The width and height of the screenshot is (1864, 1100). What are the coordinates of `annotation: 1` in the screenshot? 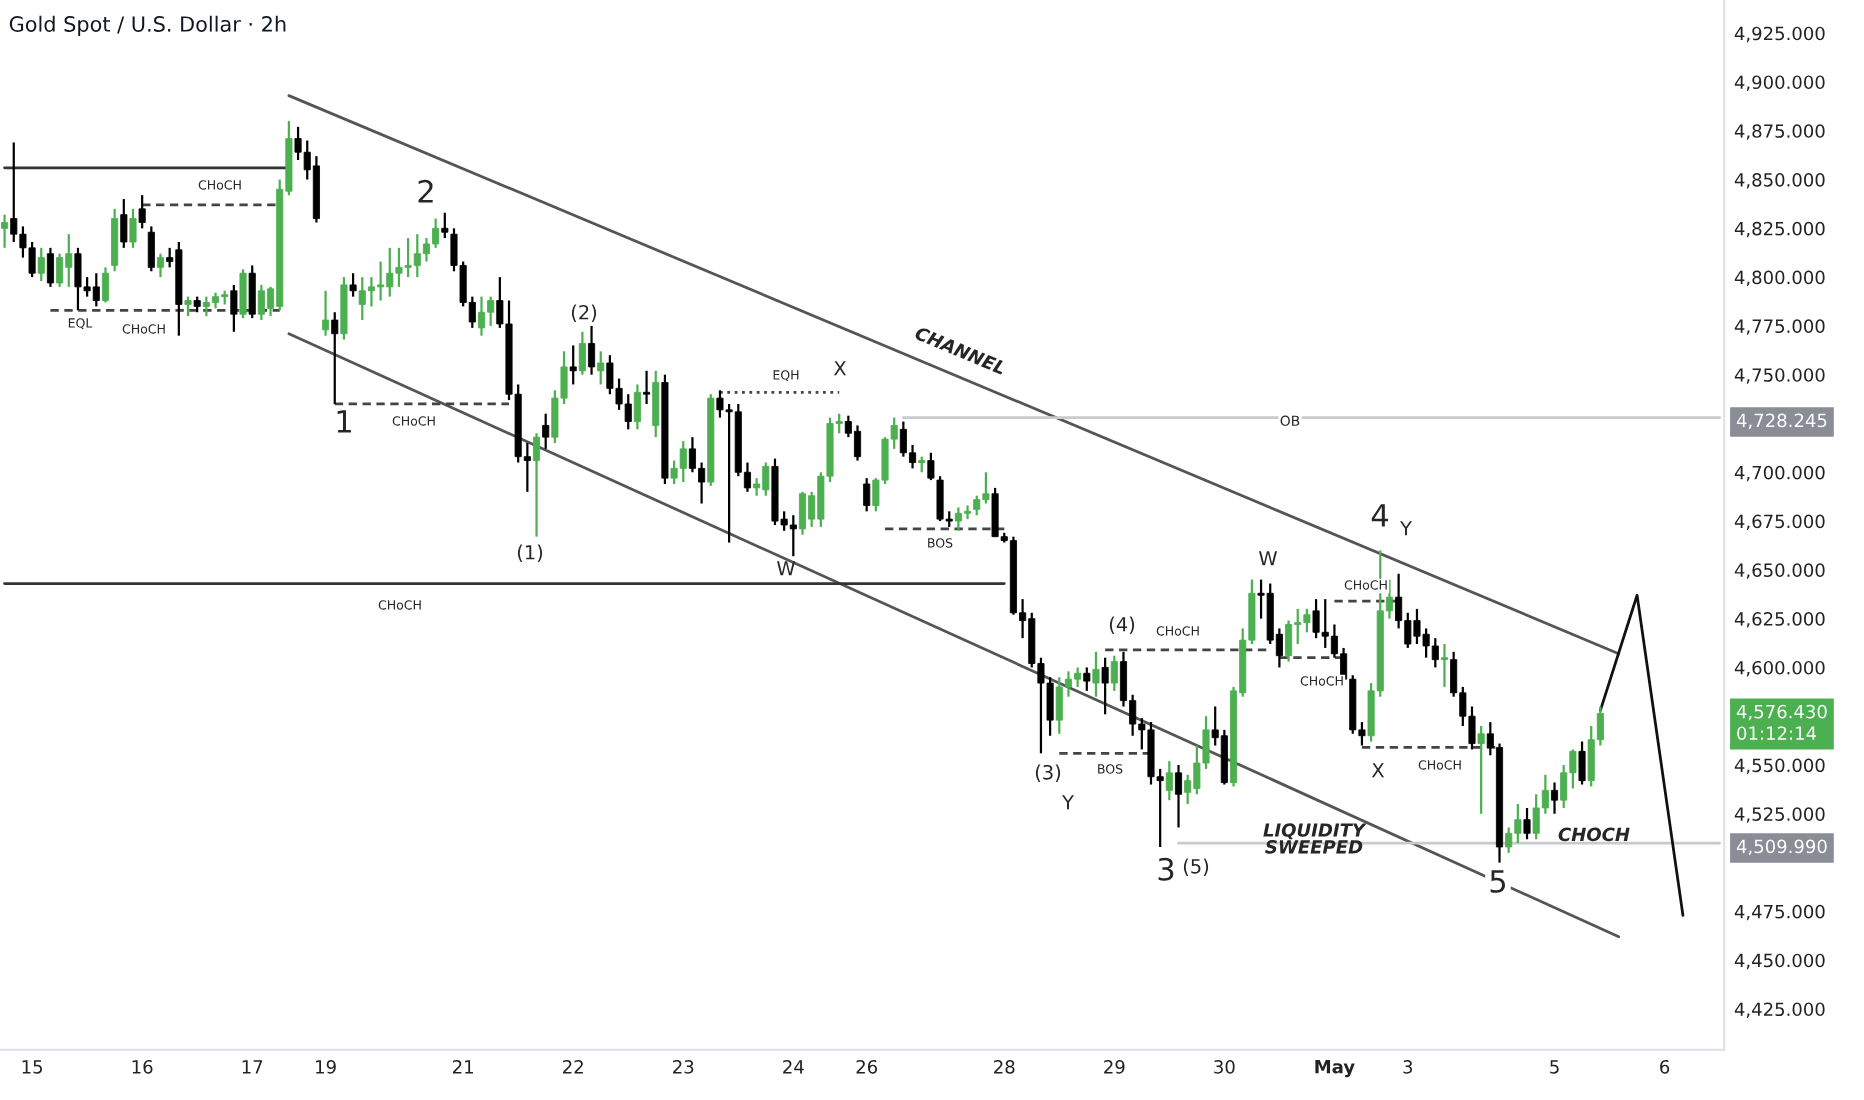 It's located at (344, 421).